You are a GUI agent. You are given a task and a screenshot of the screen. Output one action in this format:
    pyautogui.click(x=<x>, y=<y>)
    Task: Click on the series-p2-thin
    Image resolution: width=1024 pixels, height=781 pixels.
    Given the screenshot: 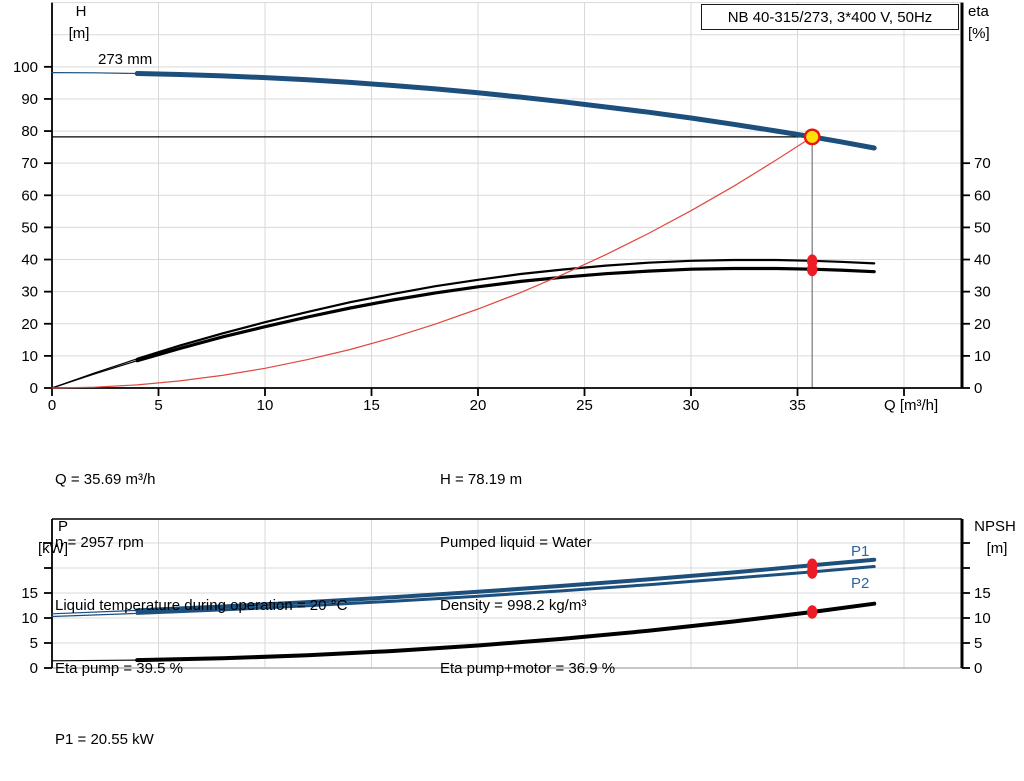 What is the action you would take?
    pyautogui.click(x=94, y=615)
    